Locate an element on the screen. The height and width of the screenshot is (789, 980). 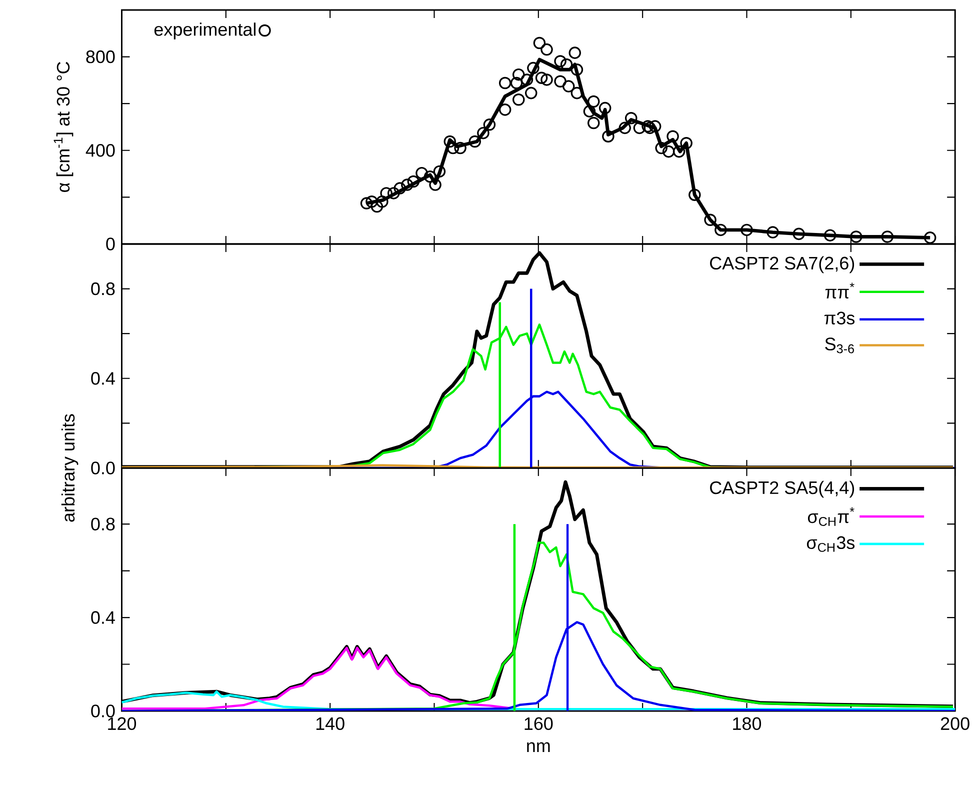
legend-label: CASPT2 SA5(4,4) is located at coordinates (782, 489).